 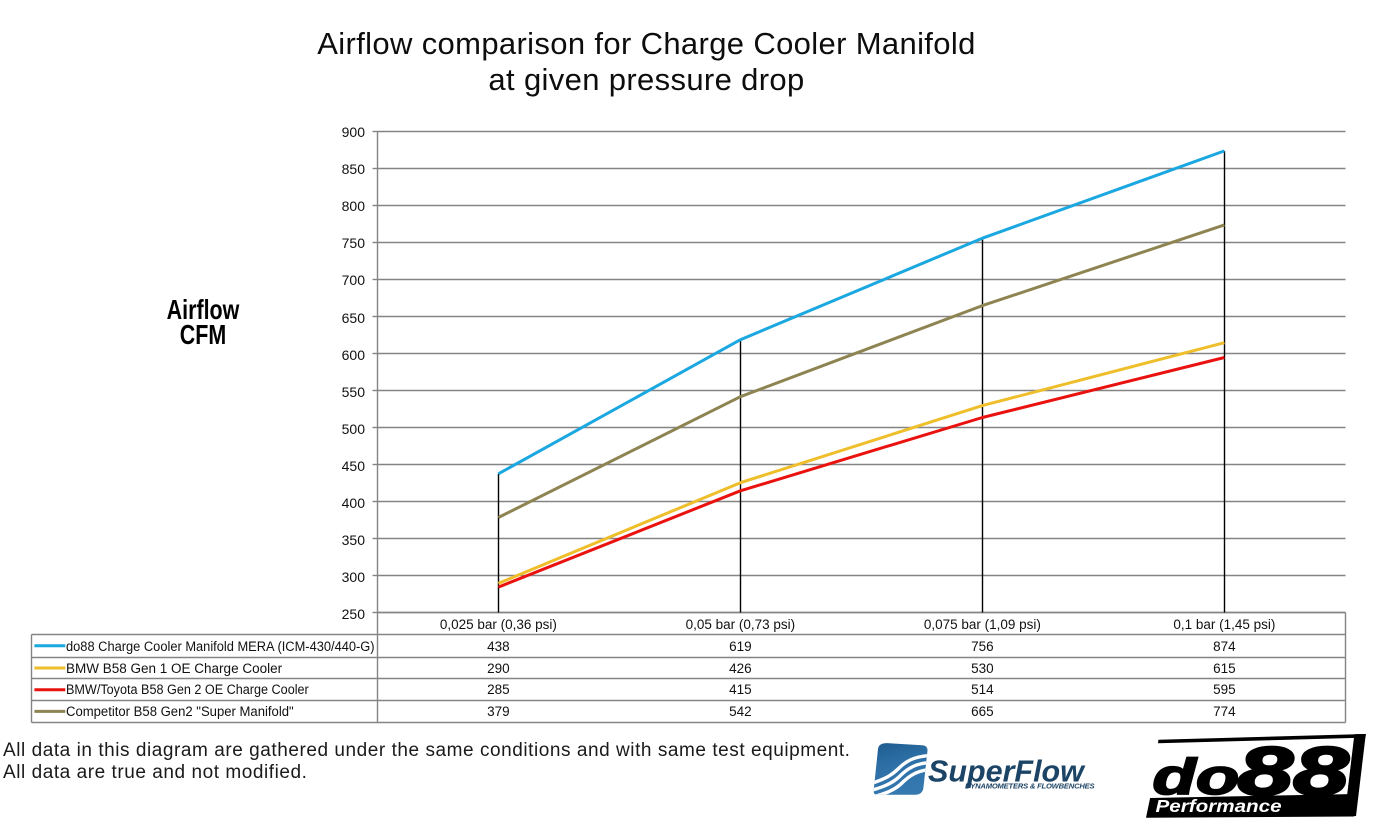 I want to click on svg-text: do, so click(x=1196, y=777).